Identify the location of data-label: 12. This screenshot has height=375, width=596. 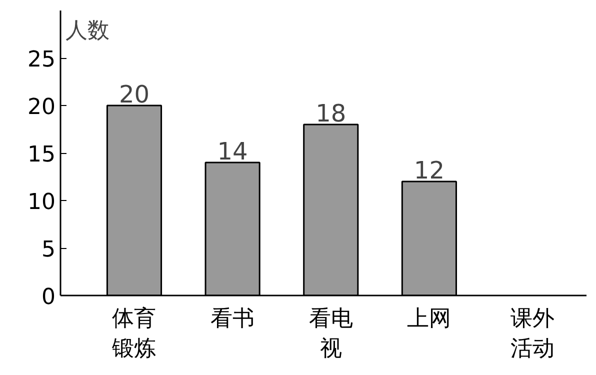
(429, 170).